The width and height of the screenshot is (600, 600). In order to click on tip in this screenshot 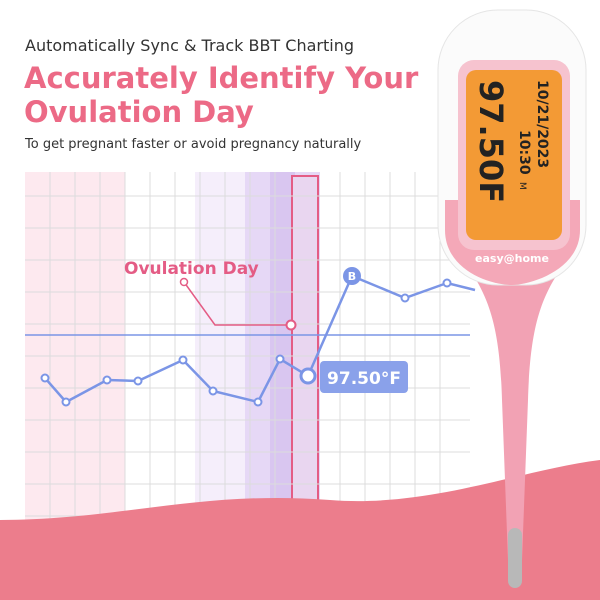, I will do `click(515, 558)`.